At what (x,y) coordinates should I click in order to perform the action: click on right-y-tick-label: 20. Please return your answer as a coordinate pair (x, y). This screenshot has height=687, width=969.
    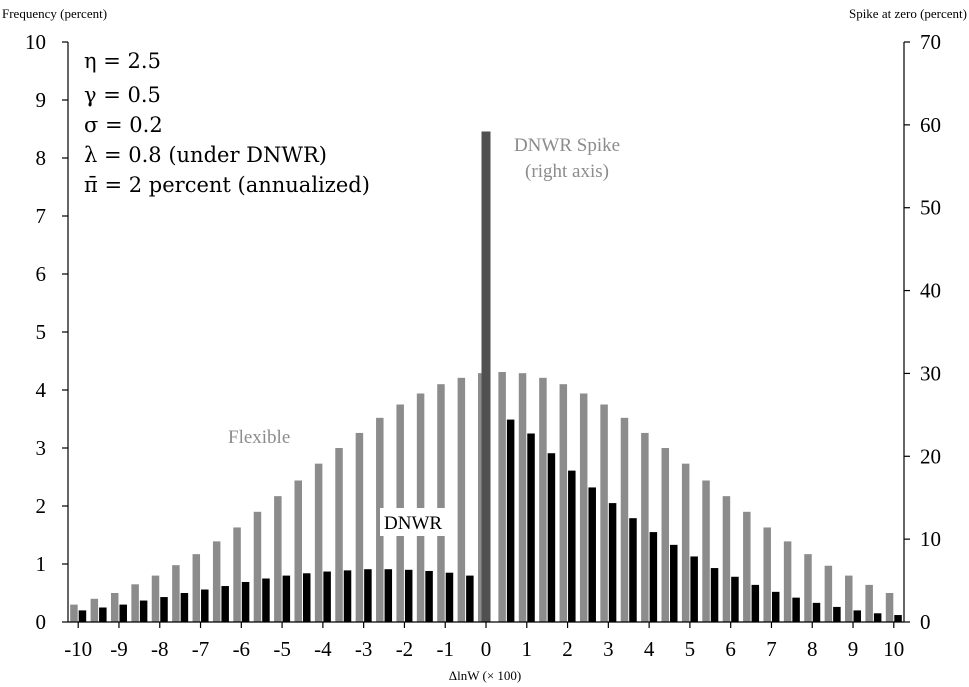
    Looking at the image, I should click on (930, 456).